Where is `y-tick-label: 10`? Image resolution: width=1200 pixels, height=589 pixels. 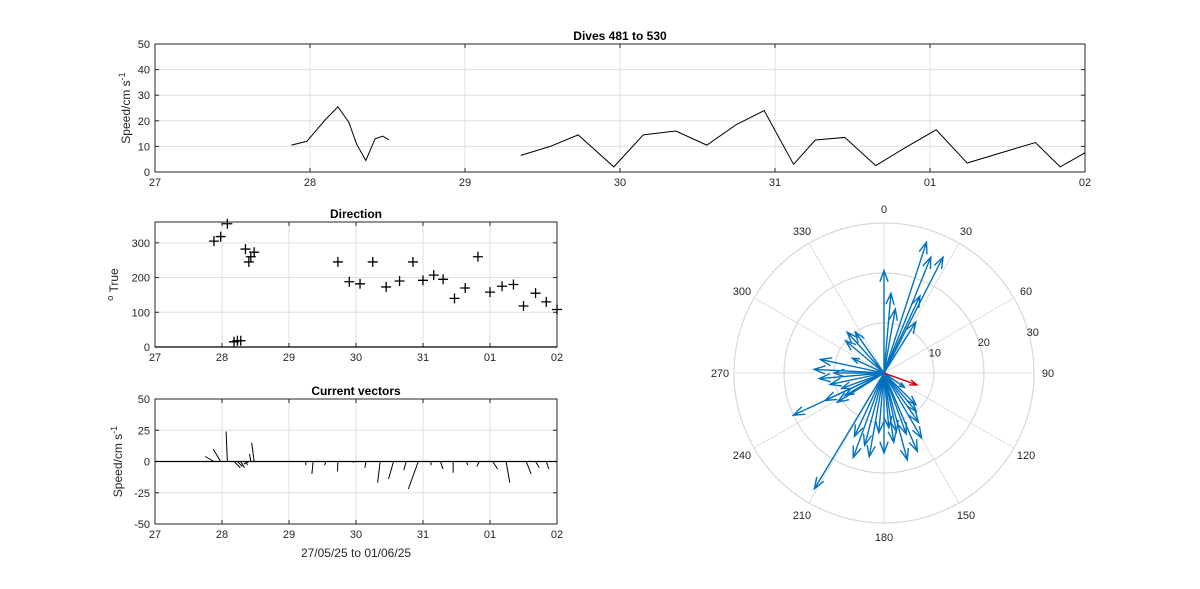
y-tick-label: 10 is located at coordinates (144, 147).